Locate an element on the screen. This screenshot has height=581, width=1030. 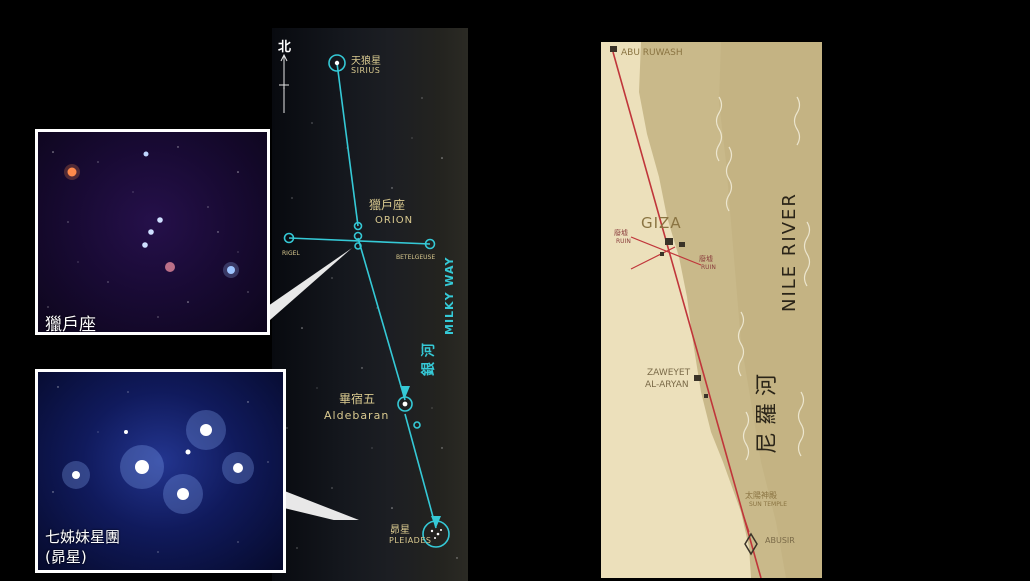
betelgeuse-photo-star is located at coordinates (72, 172).